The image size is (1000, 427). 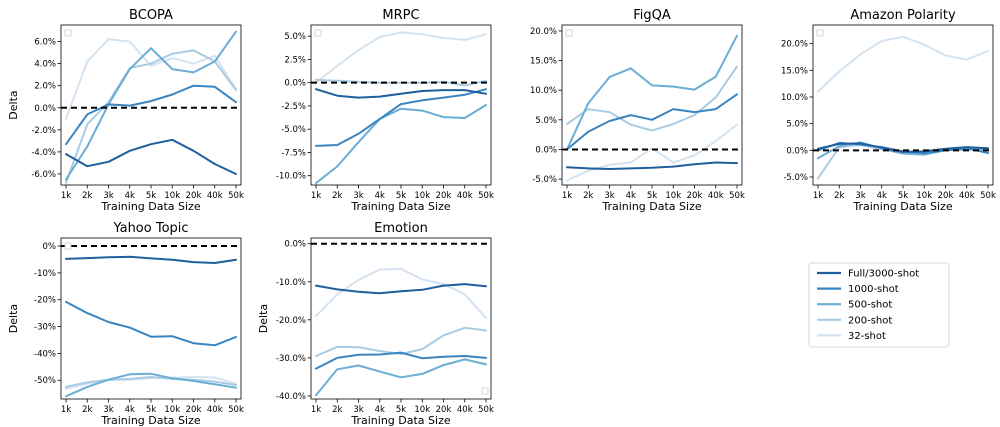 I want to click on y-tick-label: -10.0%, so click(x=291, y=177).